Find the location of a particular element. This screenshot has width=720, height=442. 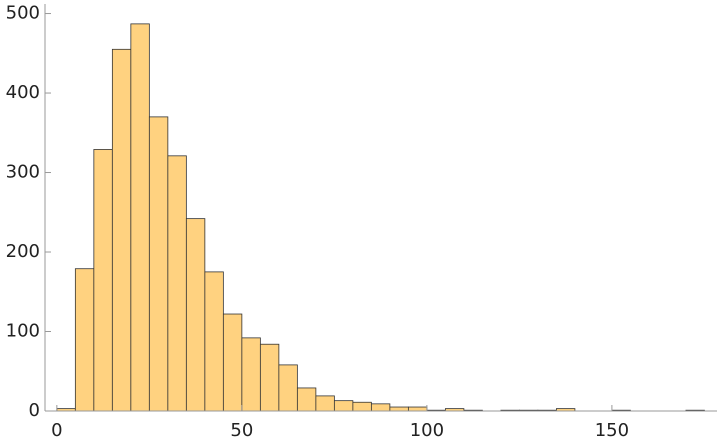

y-tick-label: 300 is located at coordinates (23, 172).